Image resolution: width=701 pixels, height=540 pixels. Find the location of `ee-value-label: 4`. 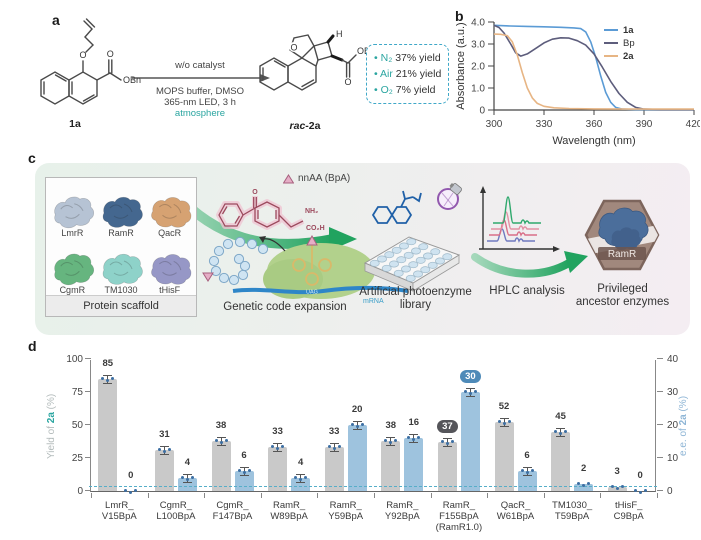

ee-value-label: 4 is located at coordinates (187, 462).